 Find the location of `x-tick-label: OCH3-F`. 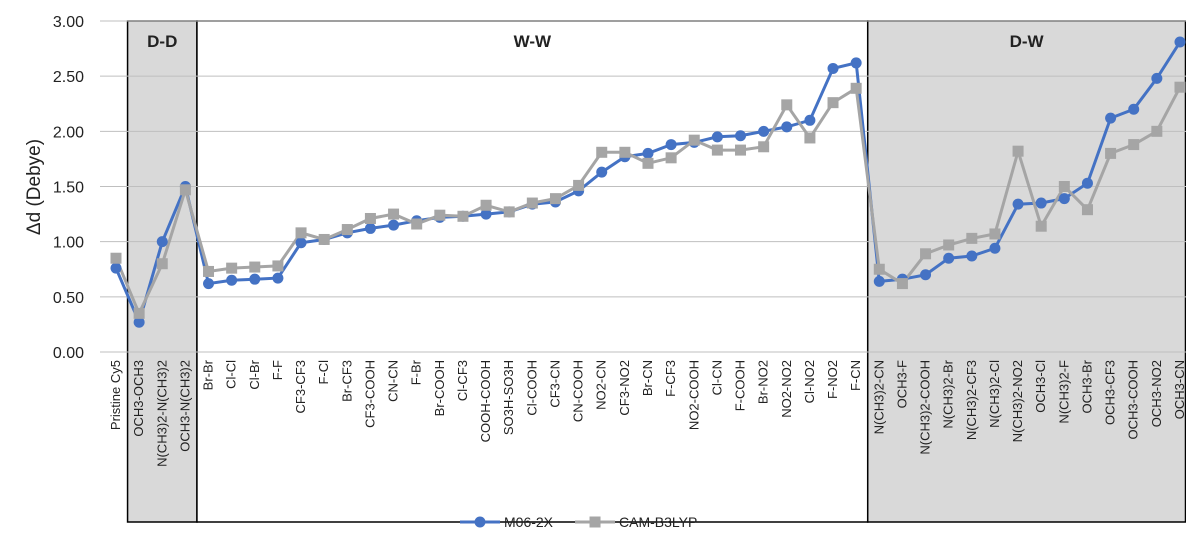

x-tick-label: OCH3-F is located at coordinates (901, 384).